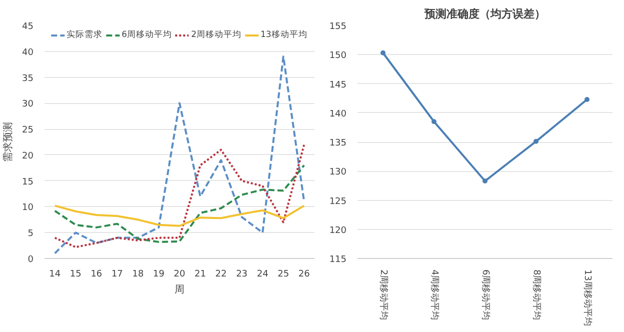 This screenshot has width=624, height=332. Describe the element at coordinates (8, 142) in the screenshot. I see `y-axis-title: 需求预测` at that location.